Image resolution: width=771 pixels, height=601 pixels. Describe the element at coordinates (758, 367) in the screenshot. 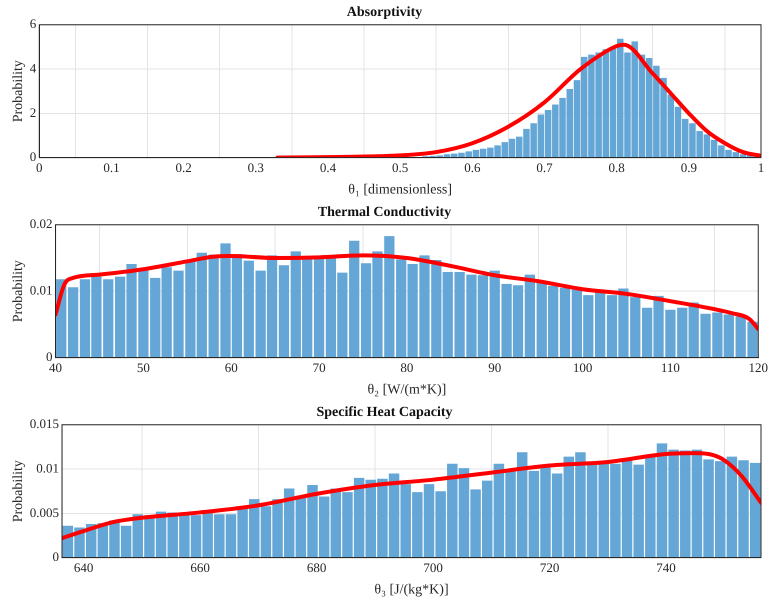

I see `x-tick-label: 120` at that location.